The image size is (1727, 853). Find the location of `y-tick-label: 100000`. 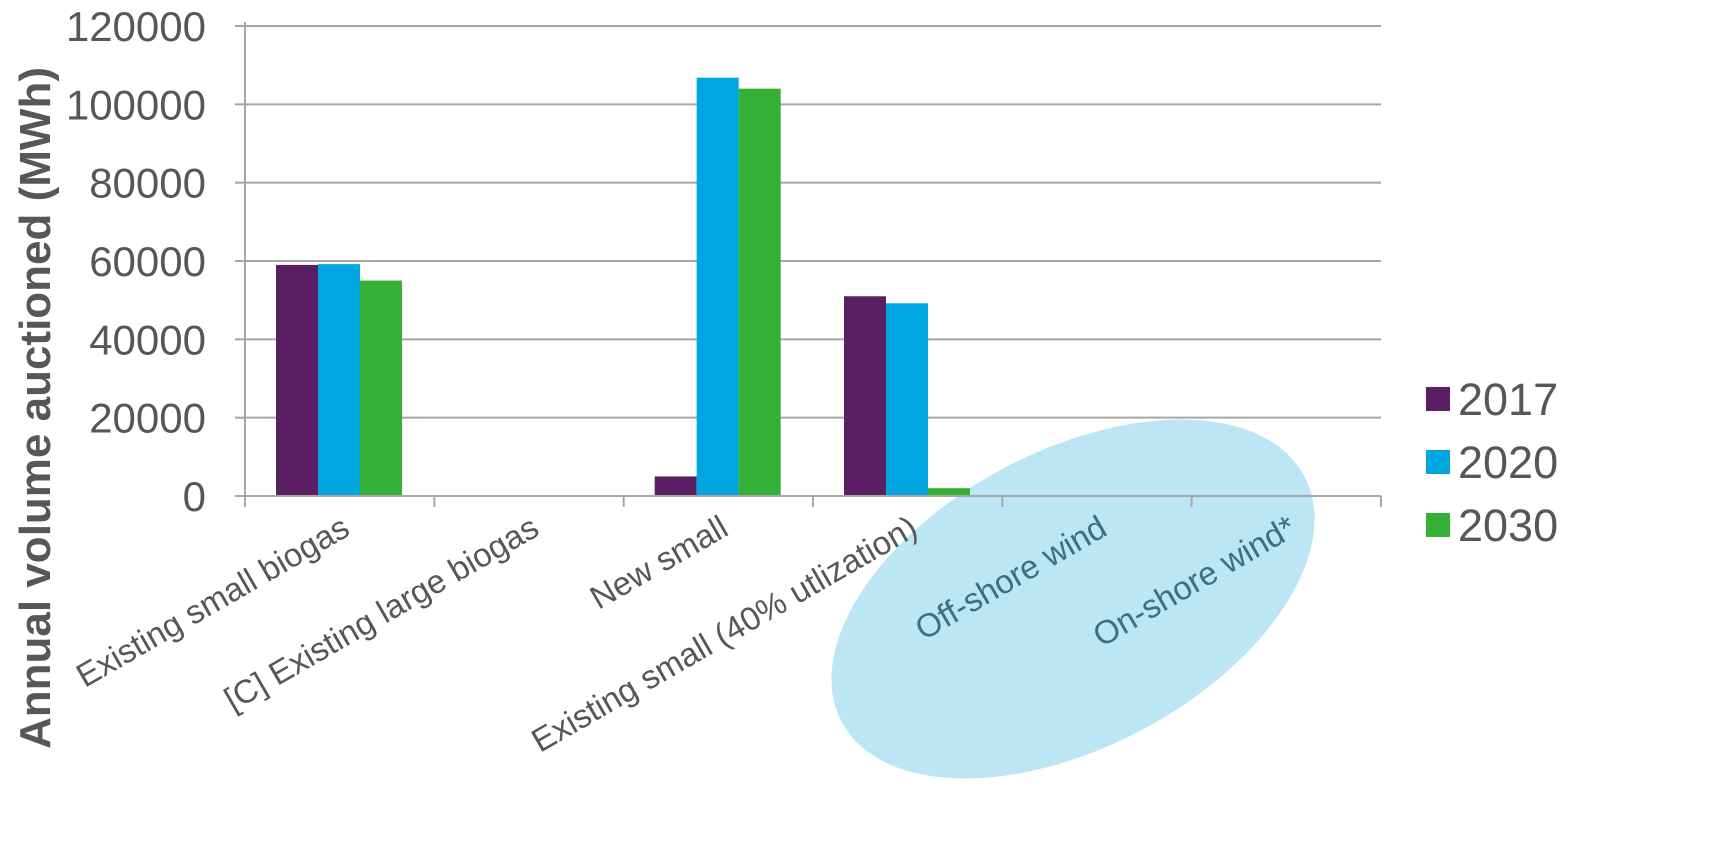

y-tick-label: 100000 is located at coordinates (136, 104).